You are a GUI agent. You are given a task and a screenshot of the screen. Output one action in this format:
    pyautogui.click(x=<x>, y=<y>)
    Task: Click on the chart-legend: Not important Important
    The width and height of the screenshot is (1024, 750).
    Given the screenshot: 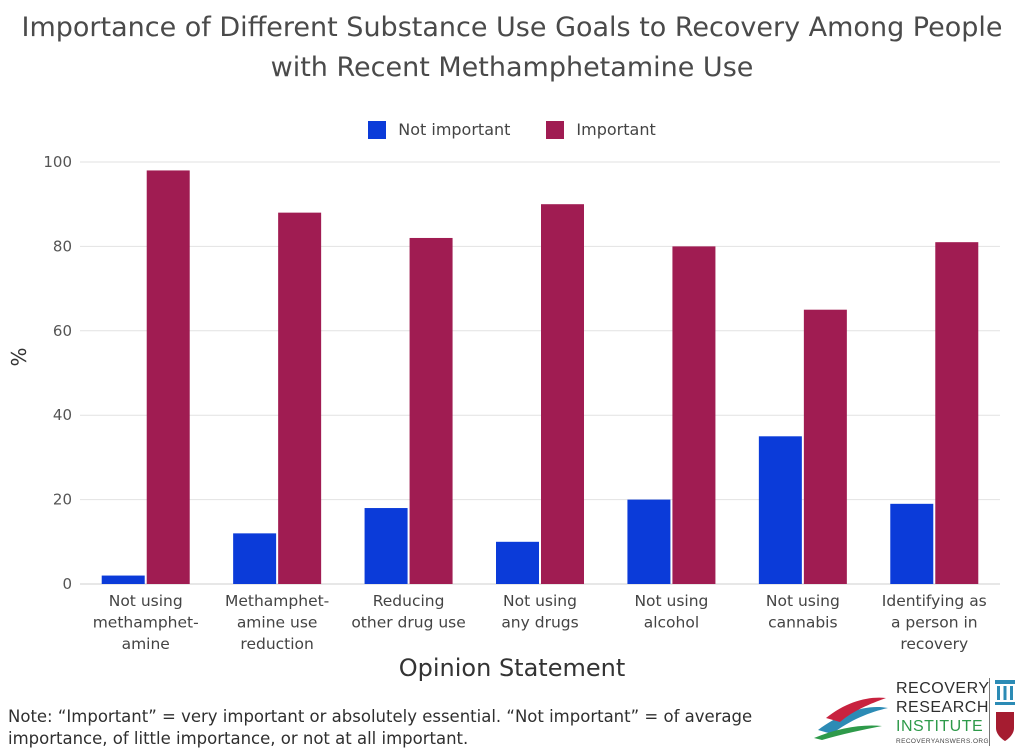 What is the action you would take?
    pyautogui.click(x=512, y=129)
    